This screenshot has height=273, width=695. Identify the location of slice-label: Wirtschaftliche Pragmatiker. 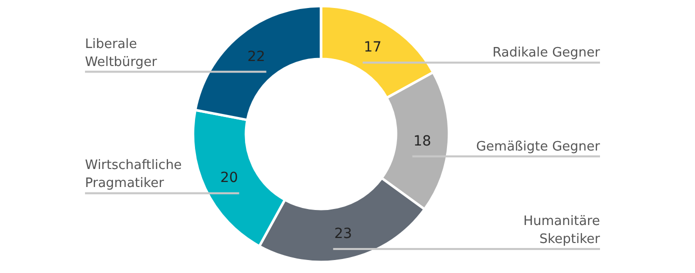
(133, 175).